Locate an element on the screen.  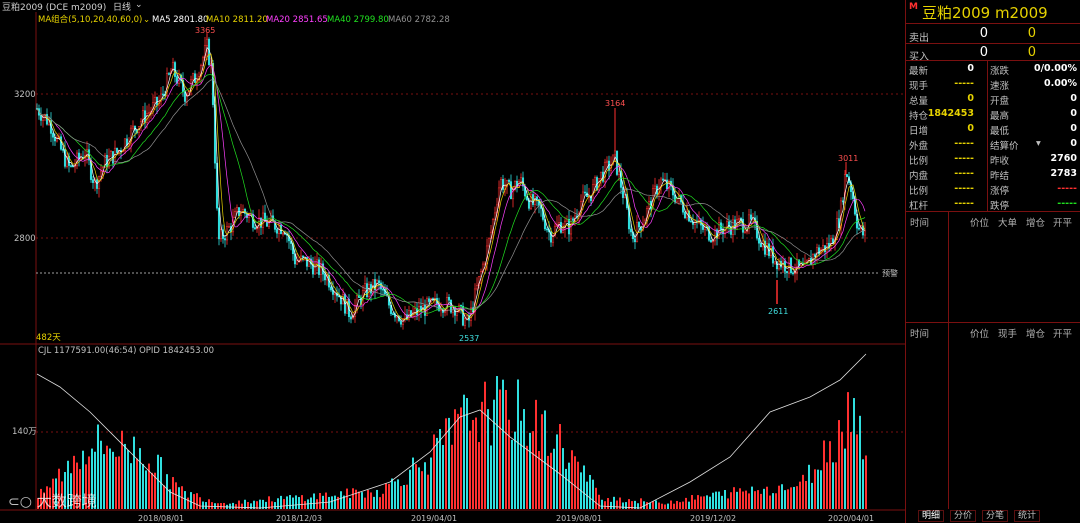
sell-price: 0 is located at coordinates (983, 33).